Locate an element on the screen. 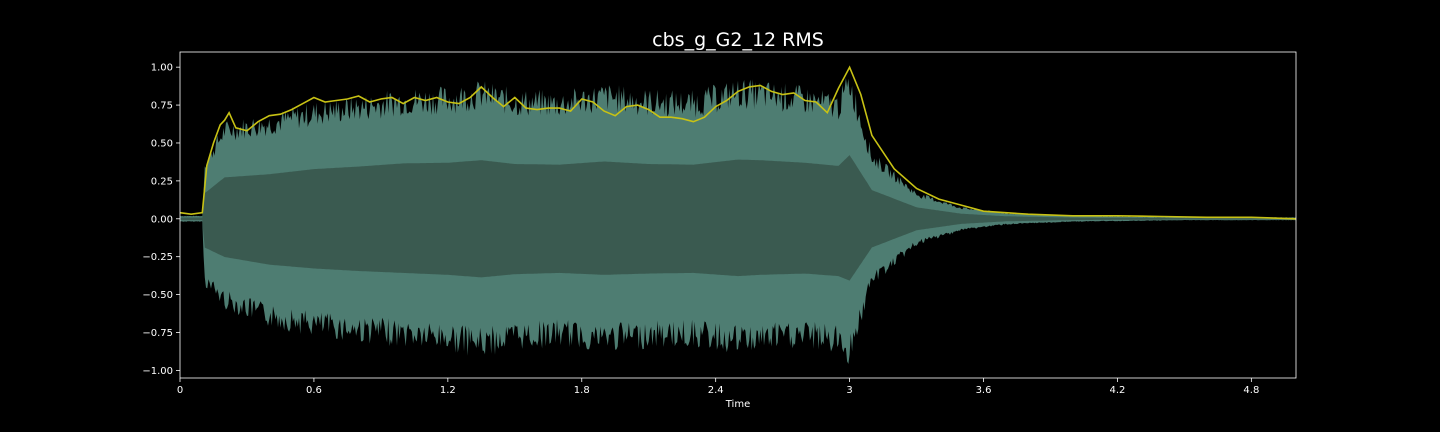  y-tick-label: 0.00 is located at coordinates (162, 219).